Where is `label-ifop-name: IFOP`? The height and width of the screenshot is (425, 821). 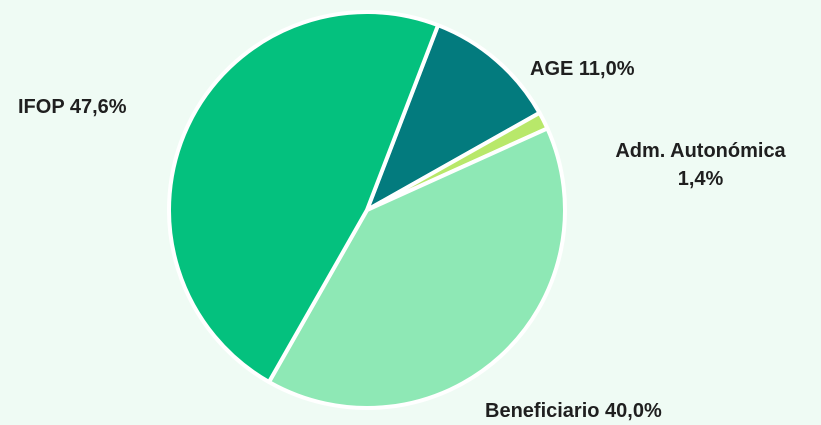 label-ifop-name: IFOP is located at coordinates (41, 107).